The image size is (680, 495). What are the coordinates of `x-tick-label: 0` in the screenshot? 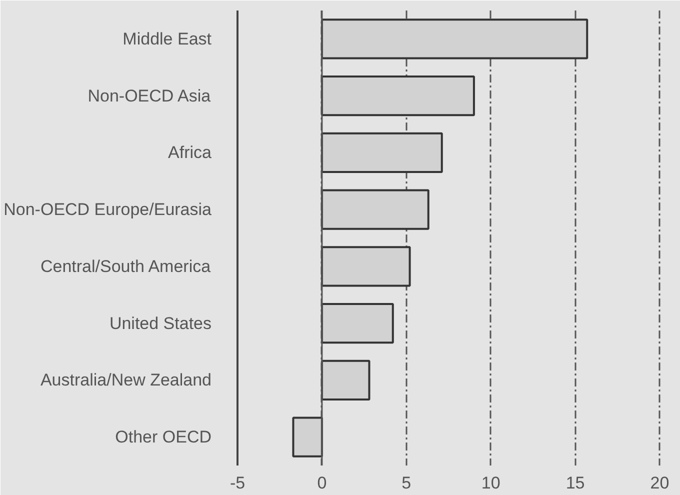 It's located at (322, 483).